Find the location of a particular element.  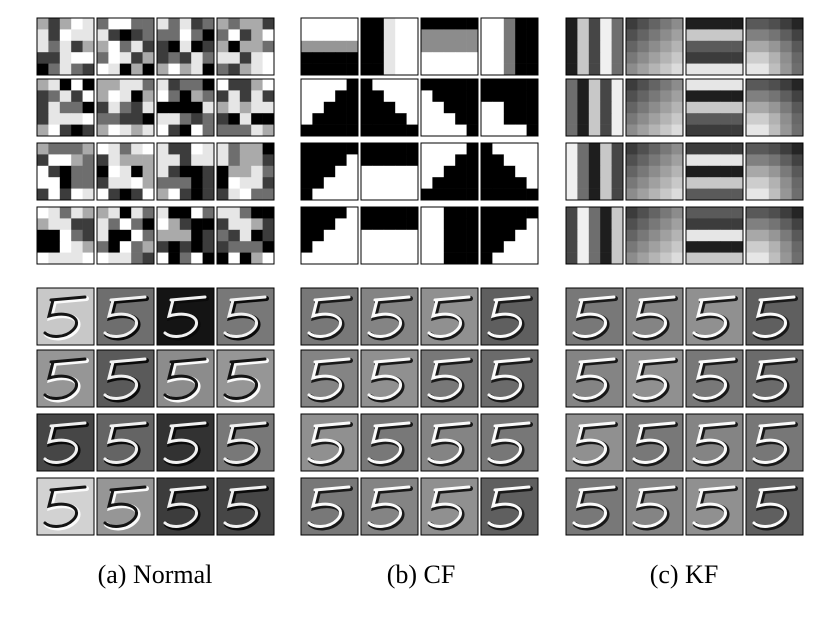

caption-c: (c) KF is located at coordinates (684, 574).